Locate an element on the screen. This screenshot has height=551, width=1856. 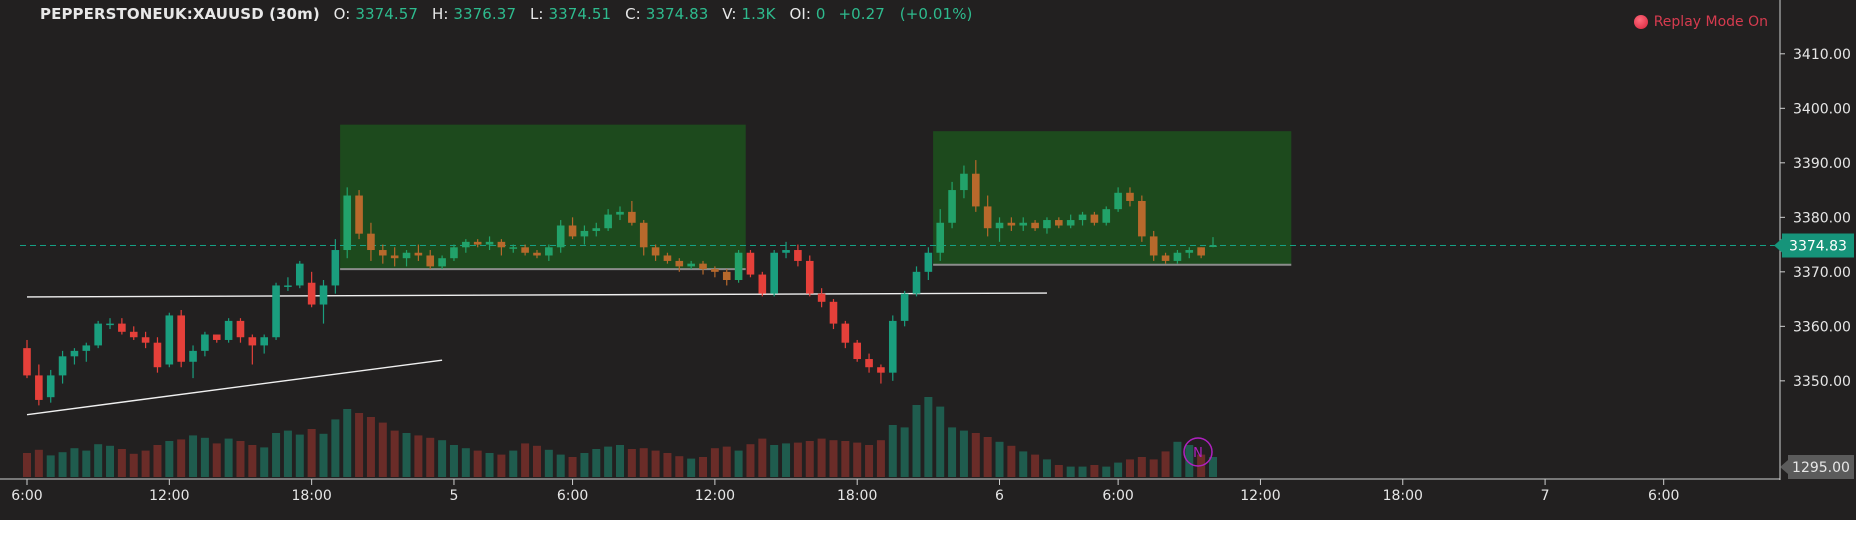
bottom-margin is located at coordinates (928, 535).